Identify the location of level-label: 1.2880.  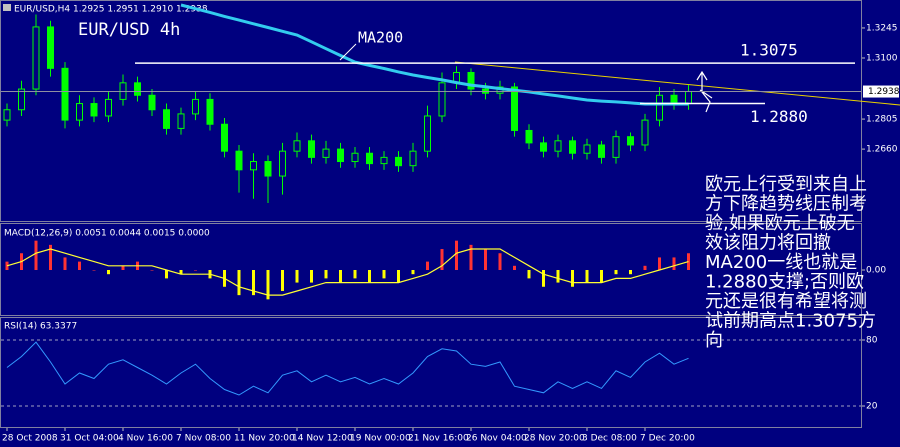
(779, 116).